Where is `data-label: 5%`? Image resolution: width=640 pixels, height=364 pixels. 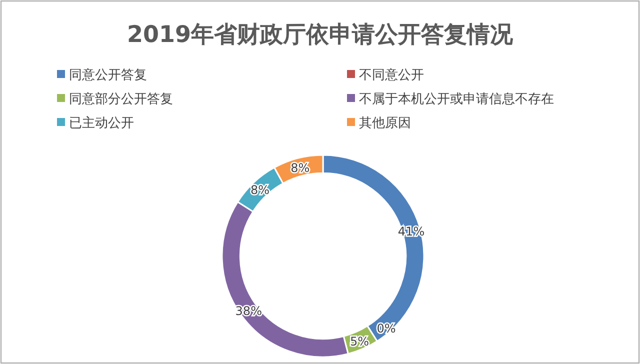 data-label: 5% is located at coordinates (360, 341).